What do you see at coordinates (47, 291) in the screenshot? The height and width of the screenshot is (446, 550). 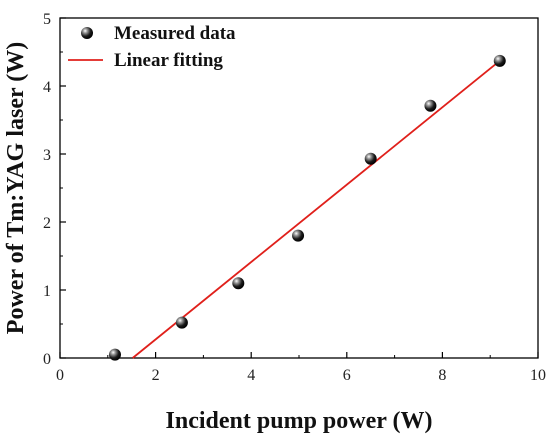 I see `y-tick-label: 1` at bounding box center [47, 291].